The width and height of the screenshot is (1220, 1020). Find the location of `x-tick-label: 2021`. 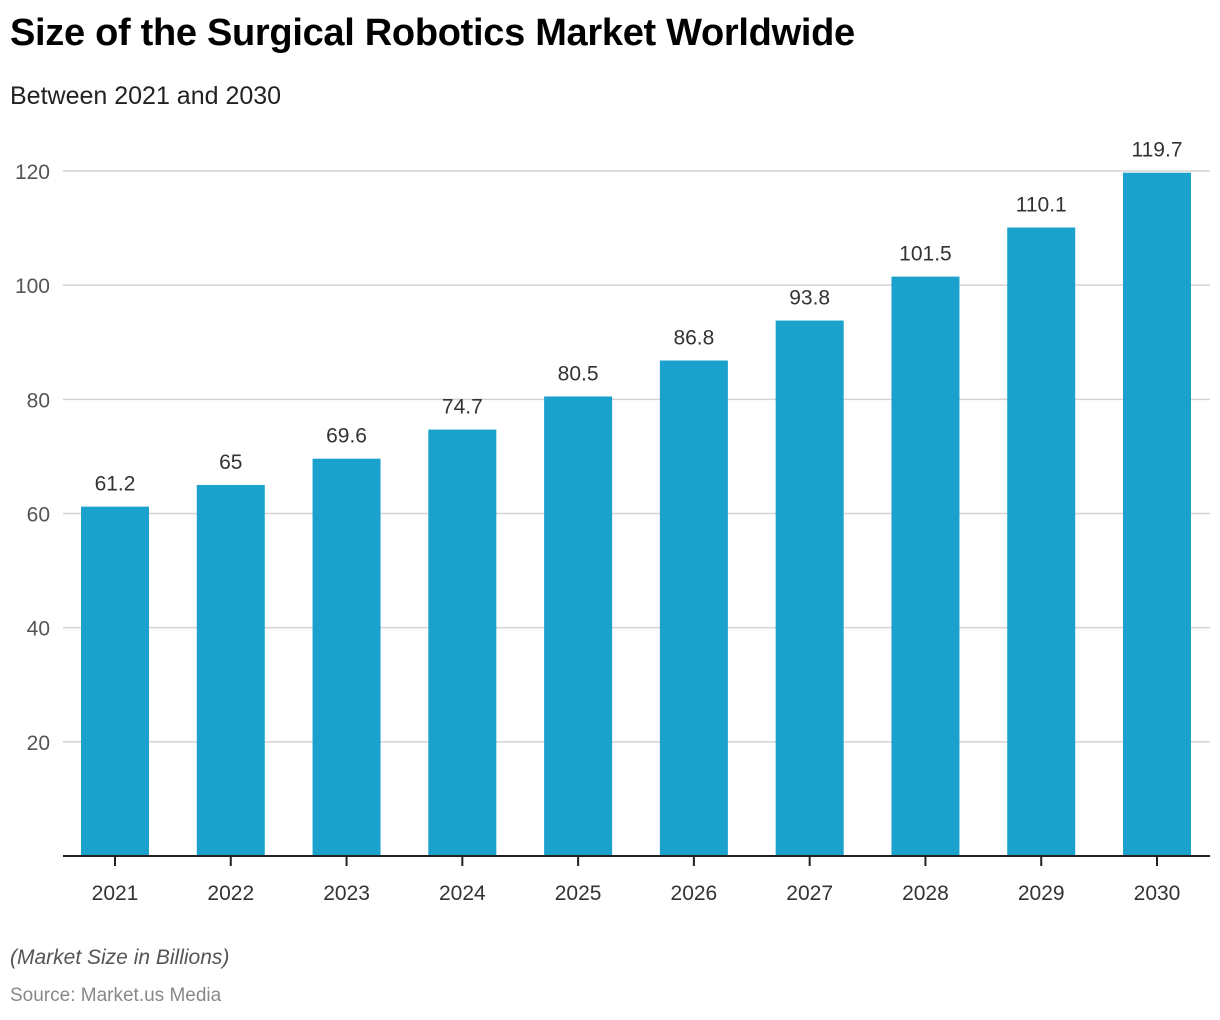

x-tick-label: 2021 is located at coordinates (115, 893).